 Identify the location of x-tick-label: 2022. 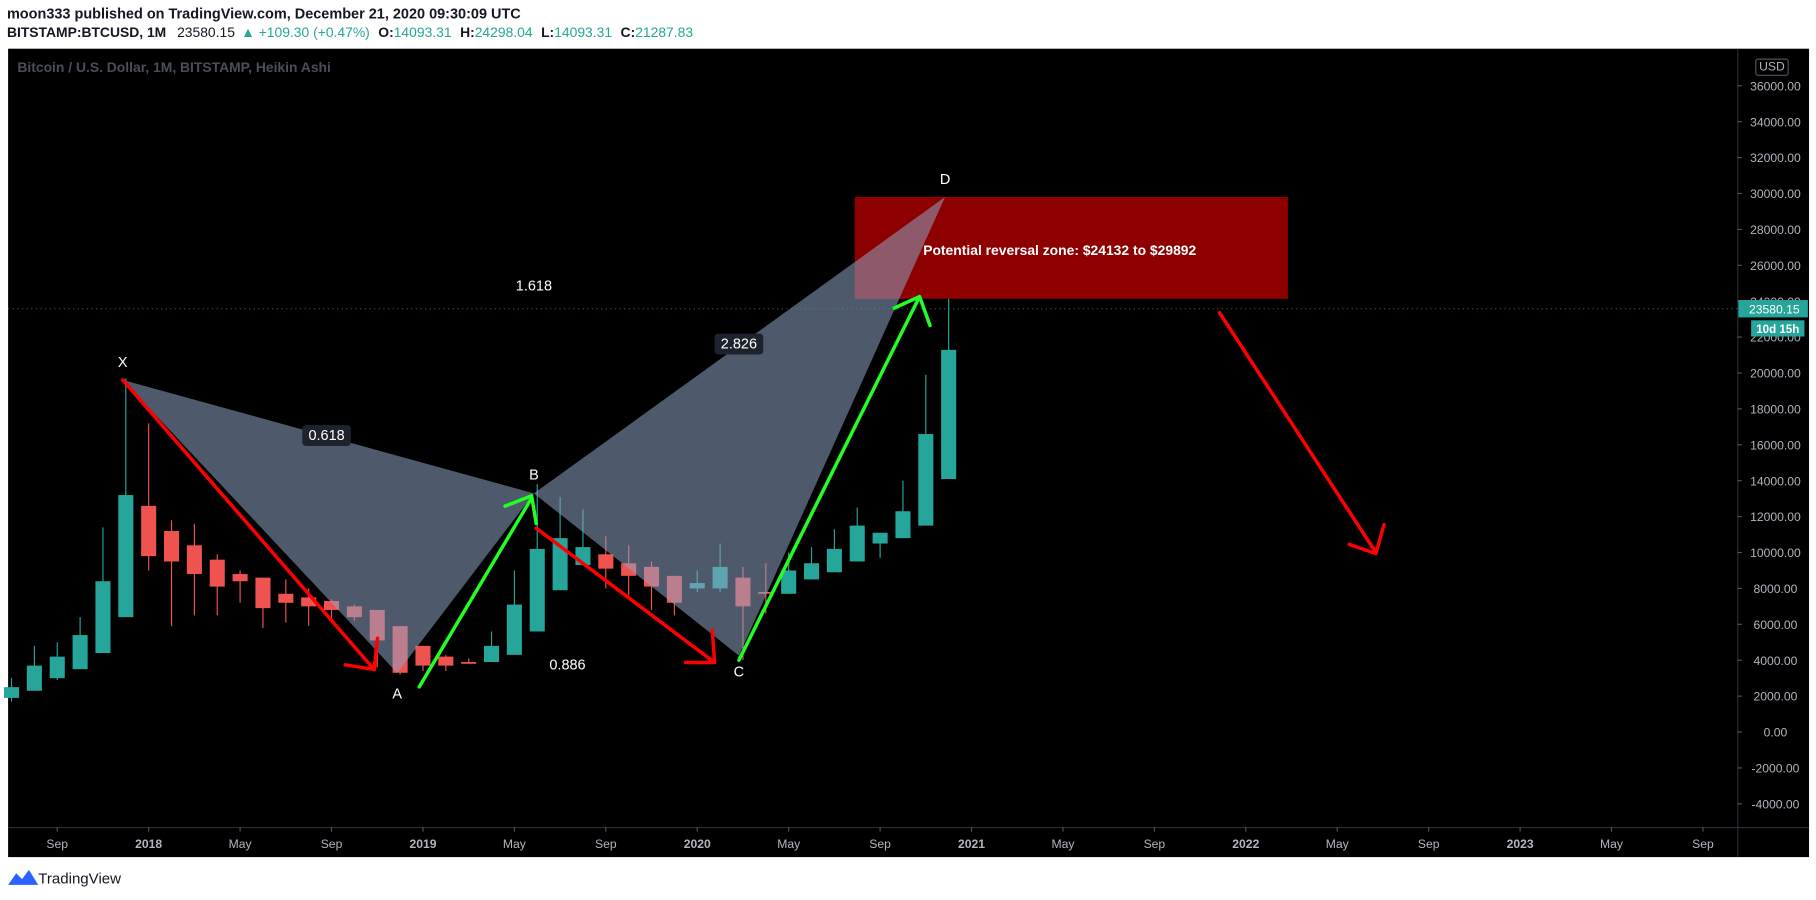
(1245, 844).